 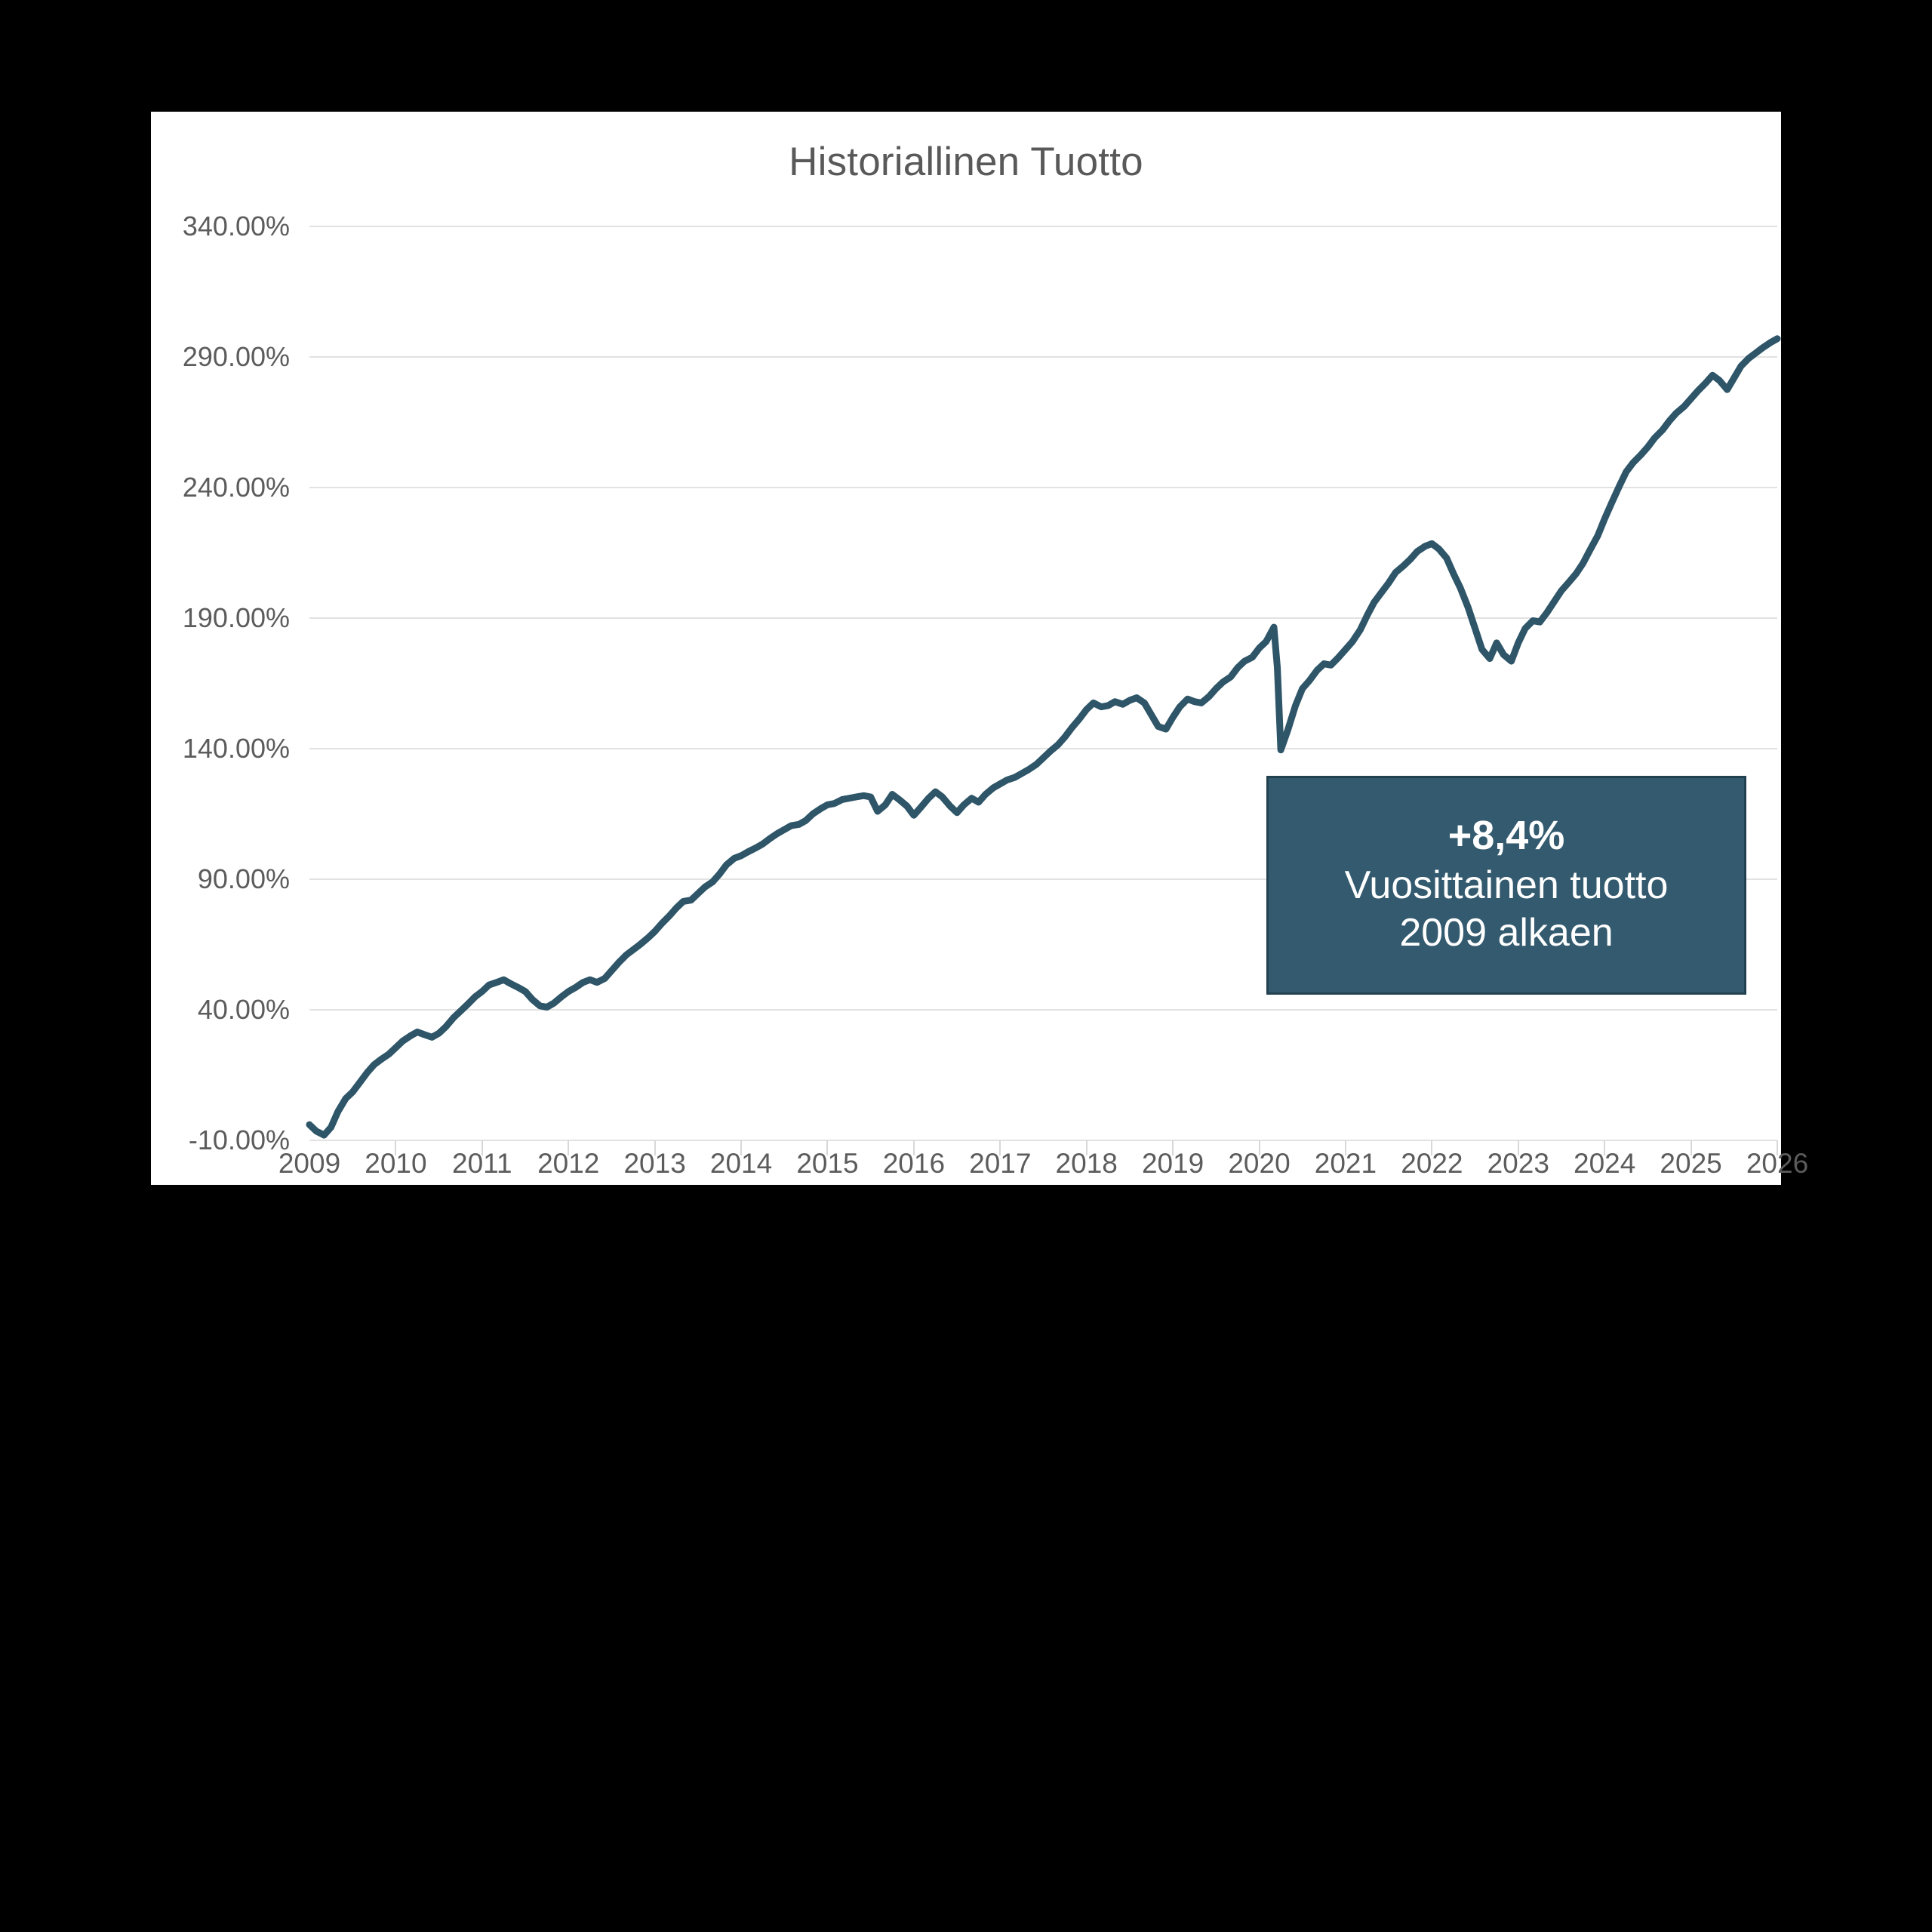 What do you see at coordinates (239, 1139) in the screenshot?
I see `y-tick-label: -10.00%` at bounding box center [239, 1139].